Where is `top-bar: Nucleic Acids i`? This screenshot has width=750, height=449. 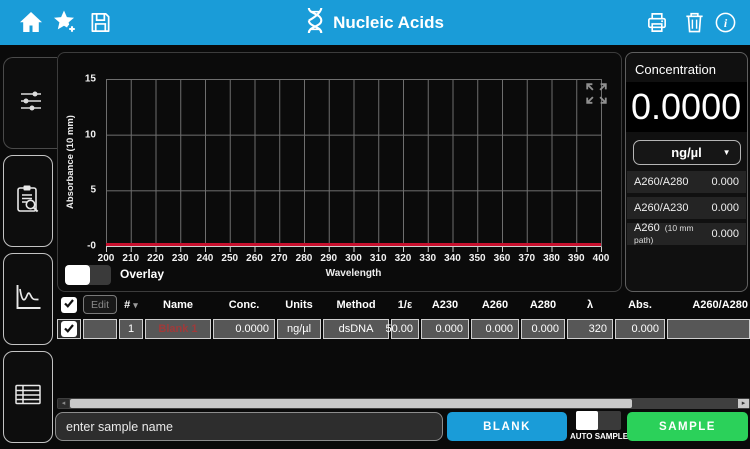 top-bar: Nucleic Acids i is located at coordinates (375, 22).